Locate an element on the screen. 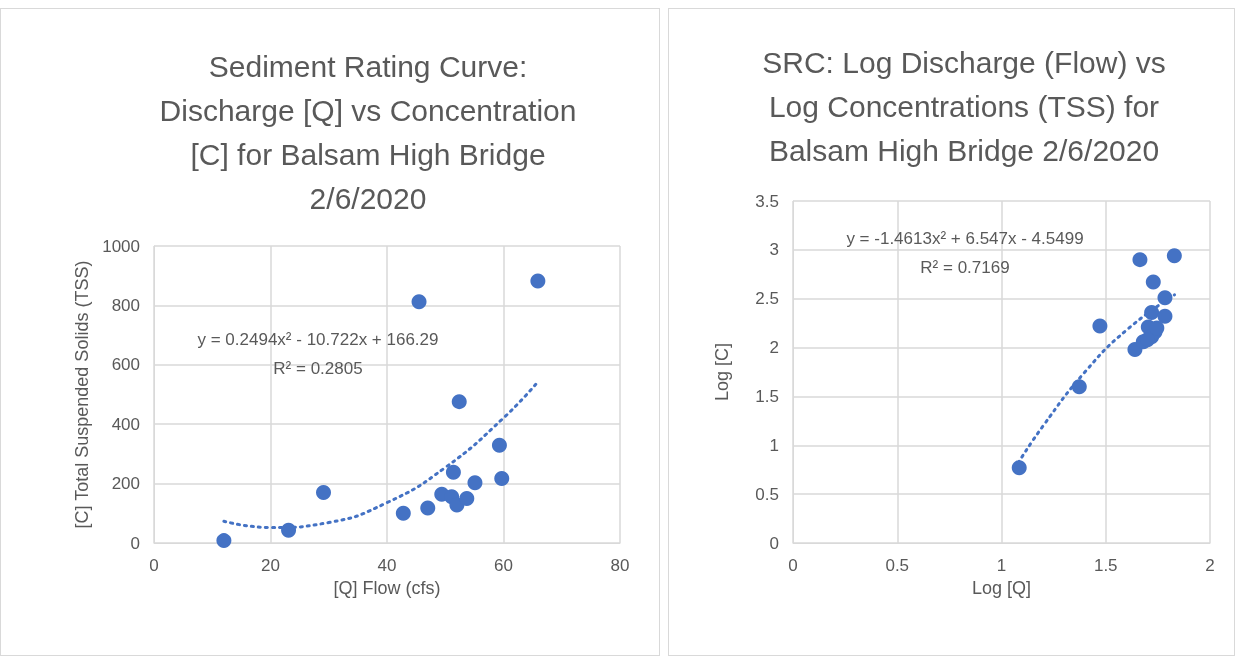 Image resolution: width=1235 pixels, height=656 pixels. y-tick-label: 1000 is located at coordinates (121, 246).